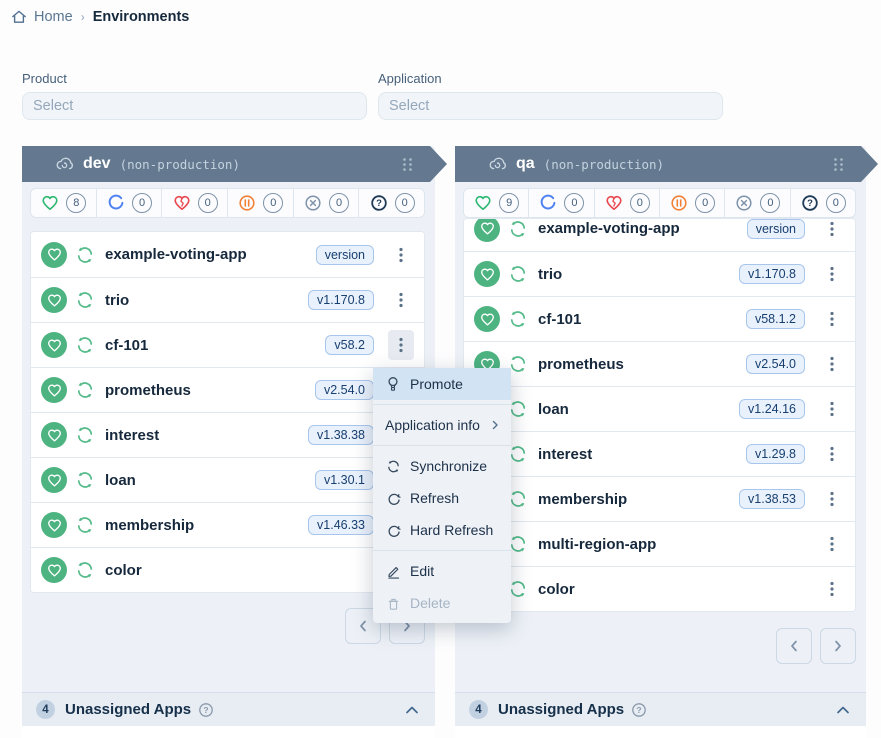 This screenshot has width=881, height=738. What do you see at coordinates (63, 203) in the screenshot?
I see `counter-healthy: 8` at bounding box center [63, 203].